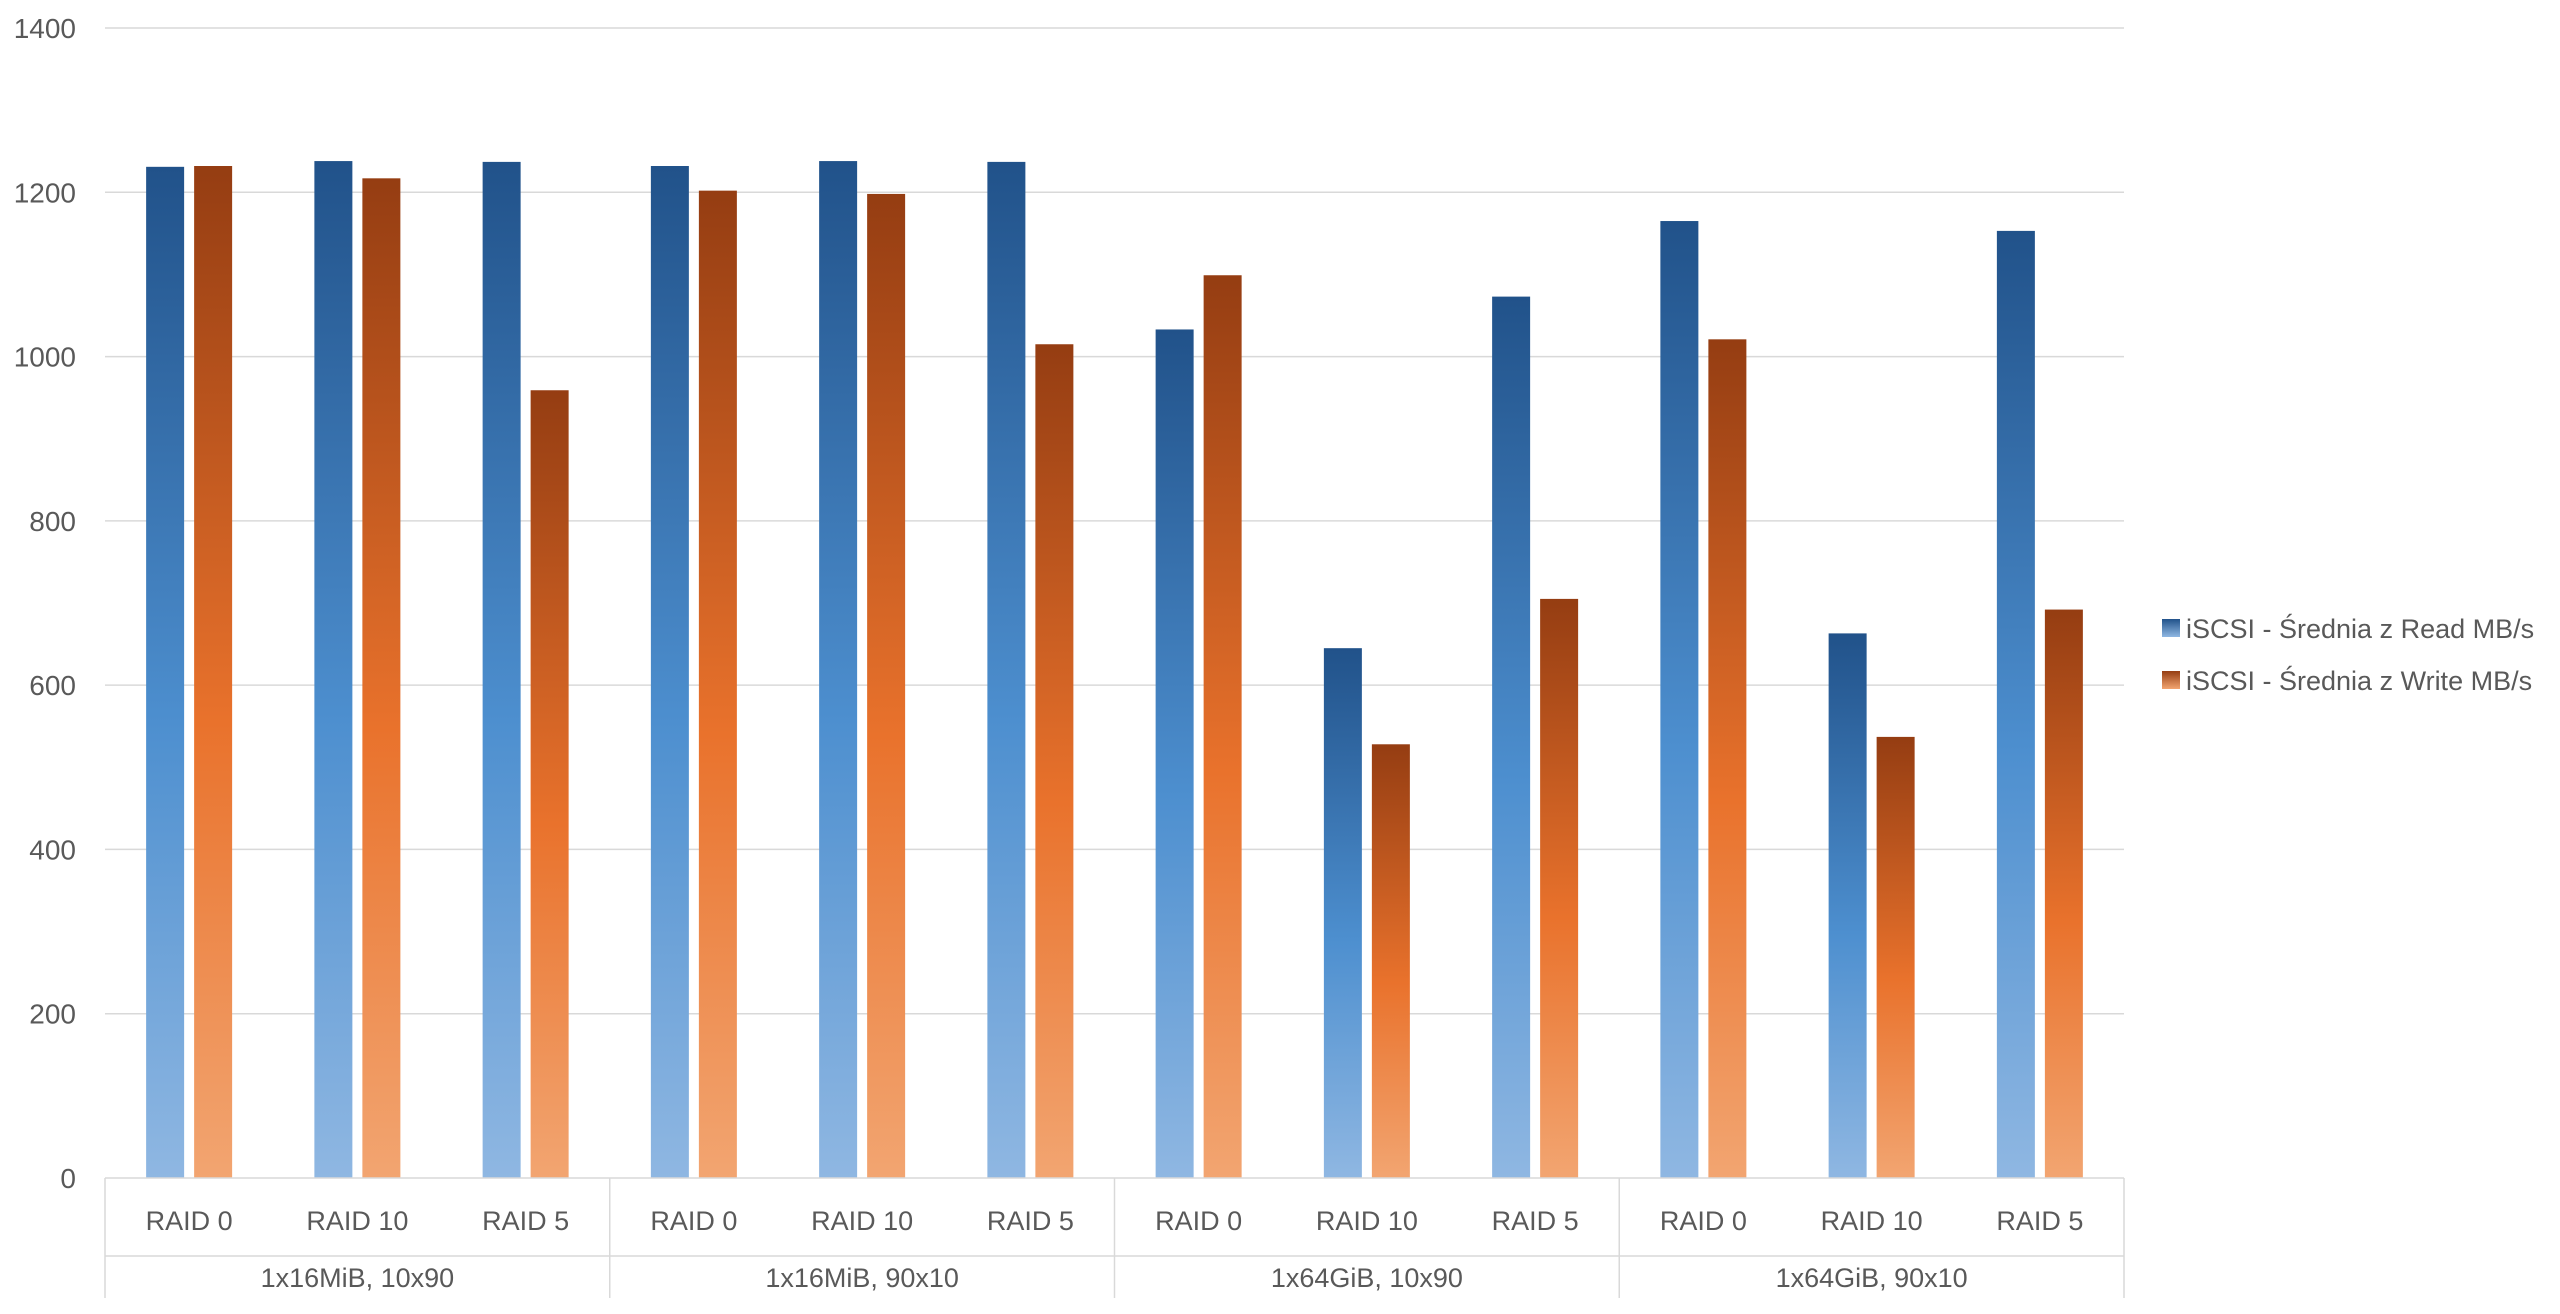  What do you see at coordinates (358, 1278) in the screenshot?
I see `x-group-label: 1x16MiB, 10x90` at bounding box center [358, 1278].